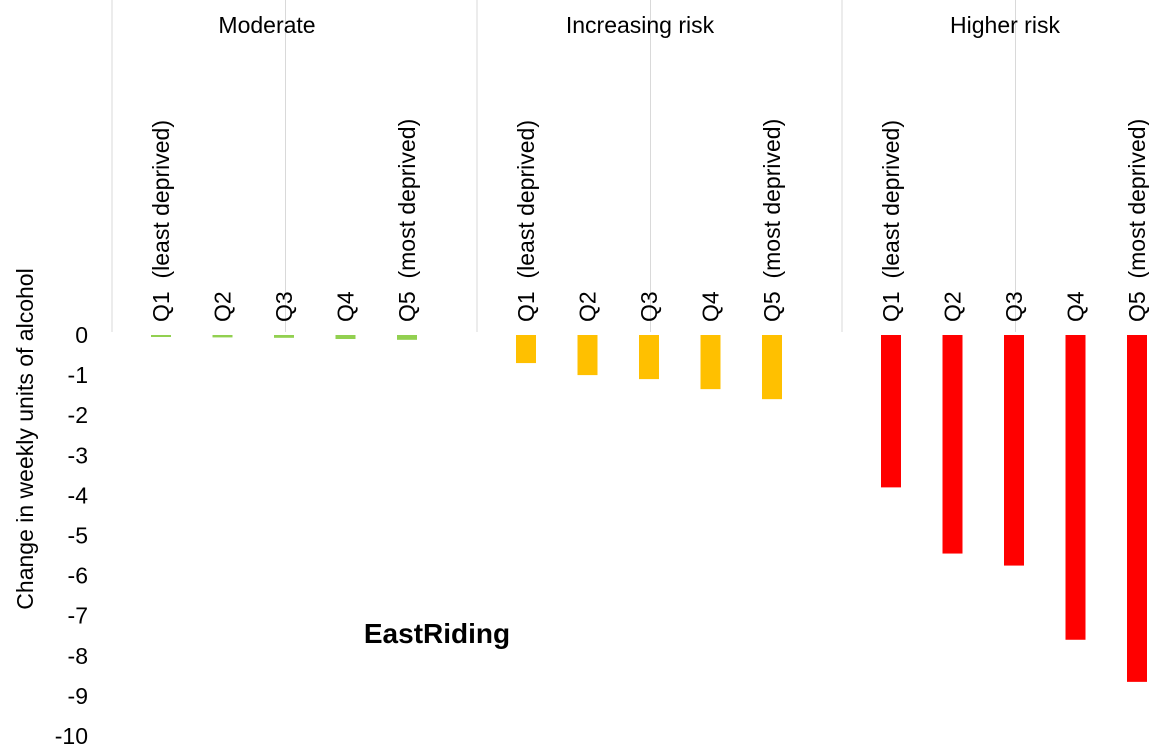 This screenshot has width=1149, height=744. I want to click on y-tick-label: -9, so click(78, 696).